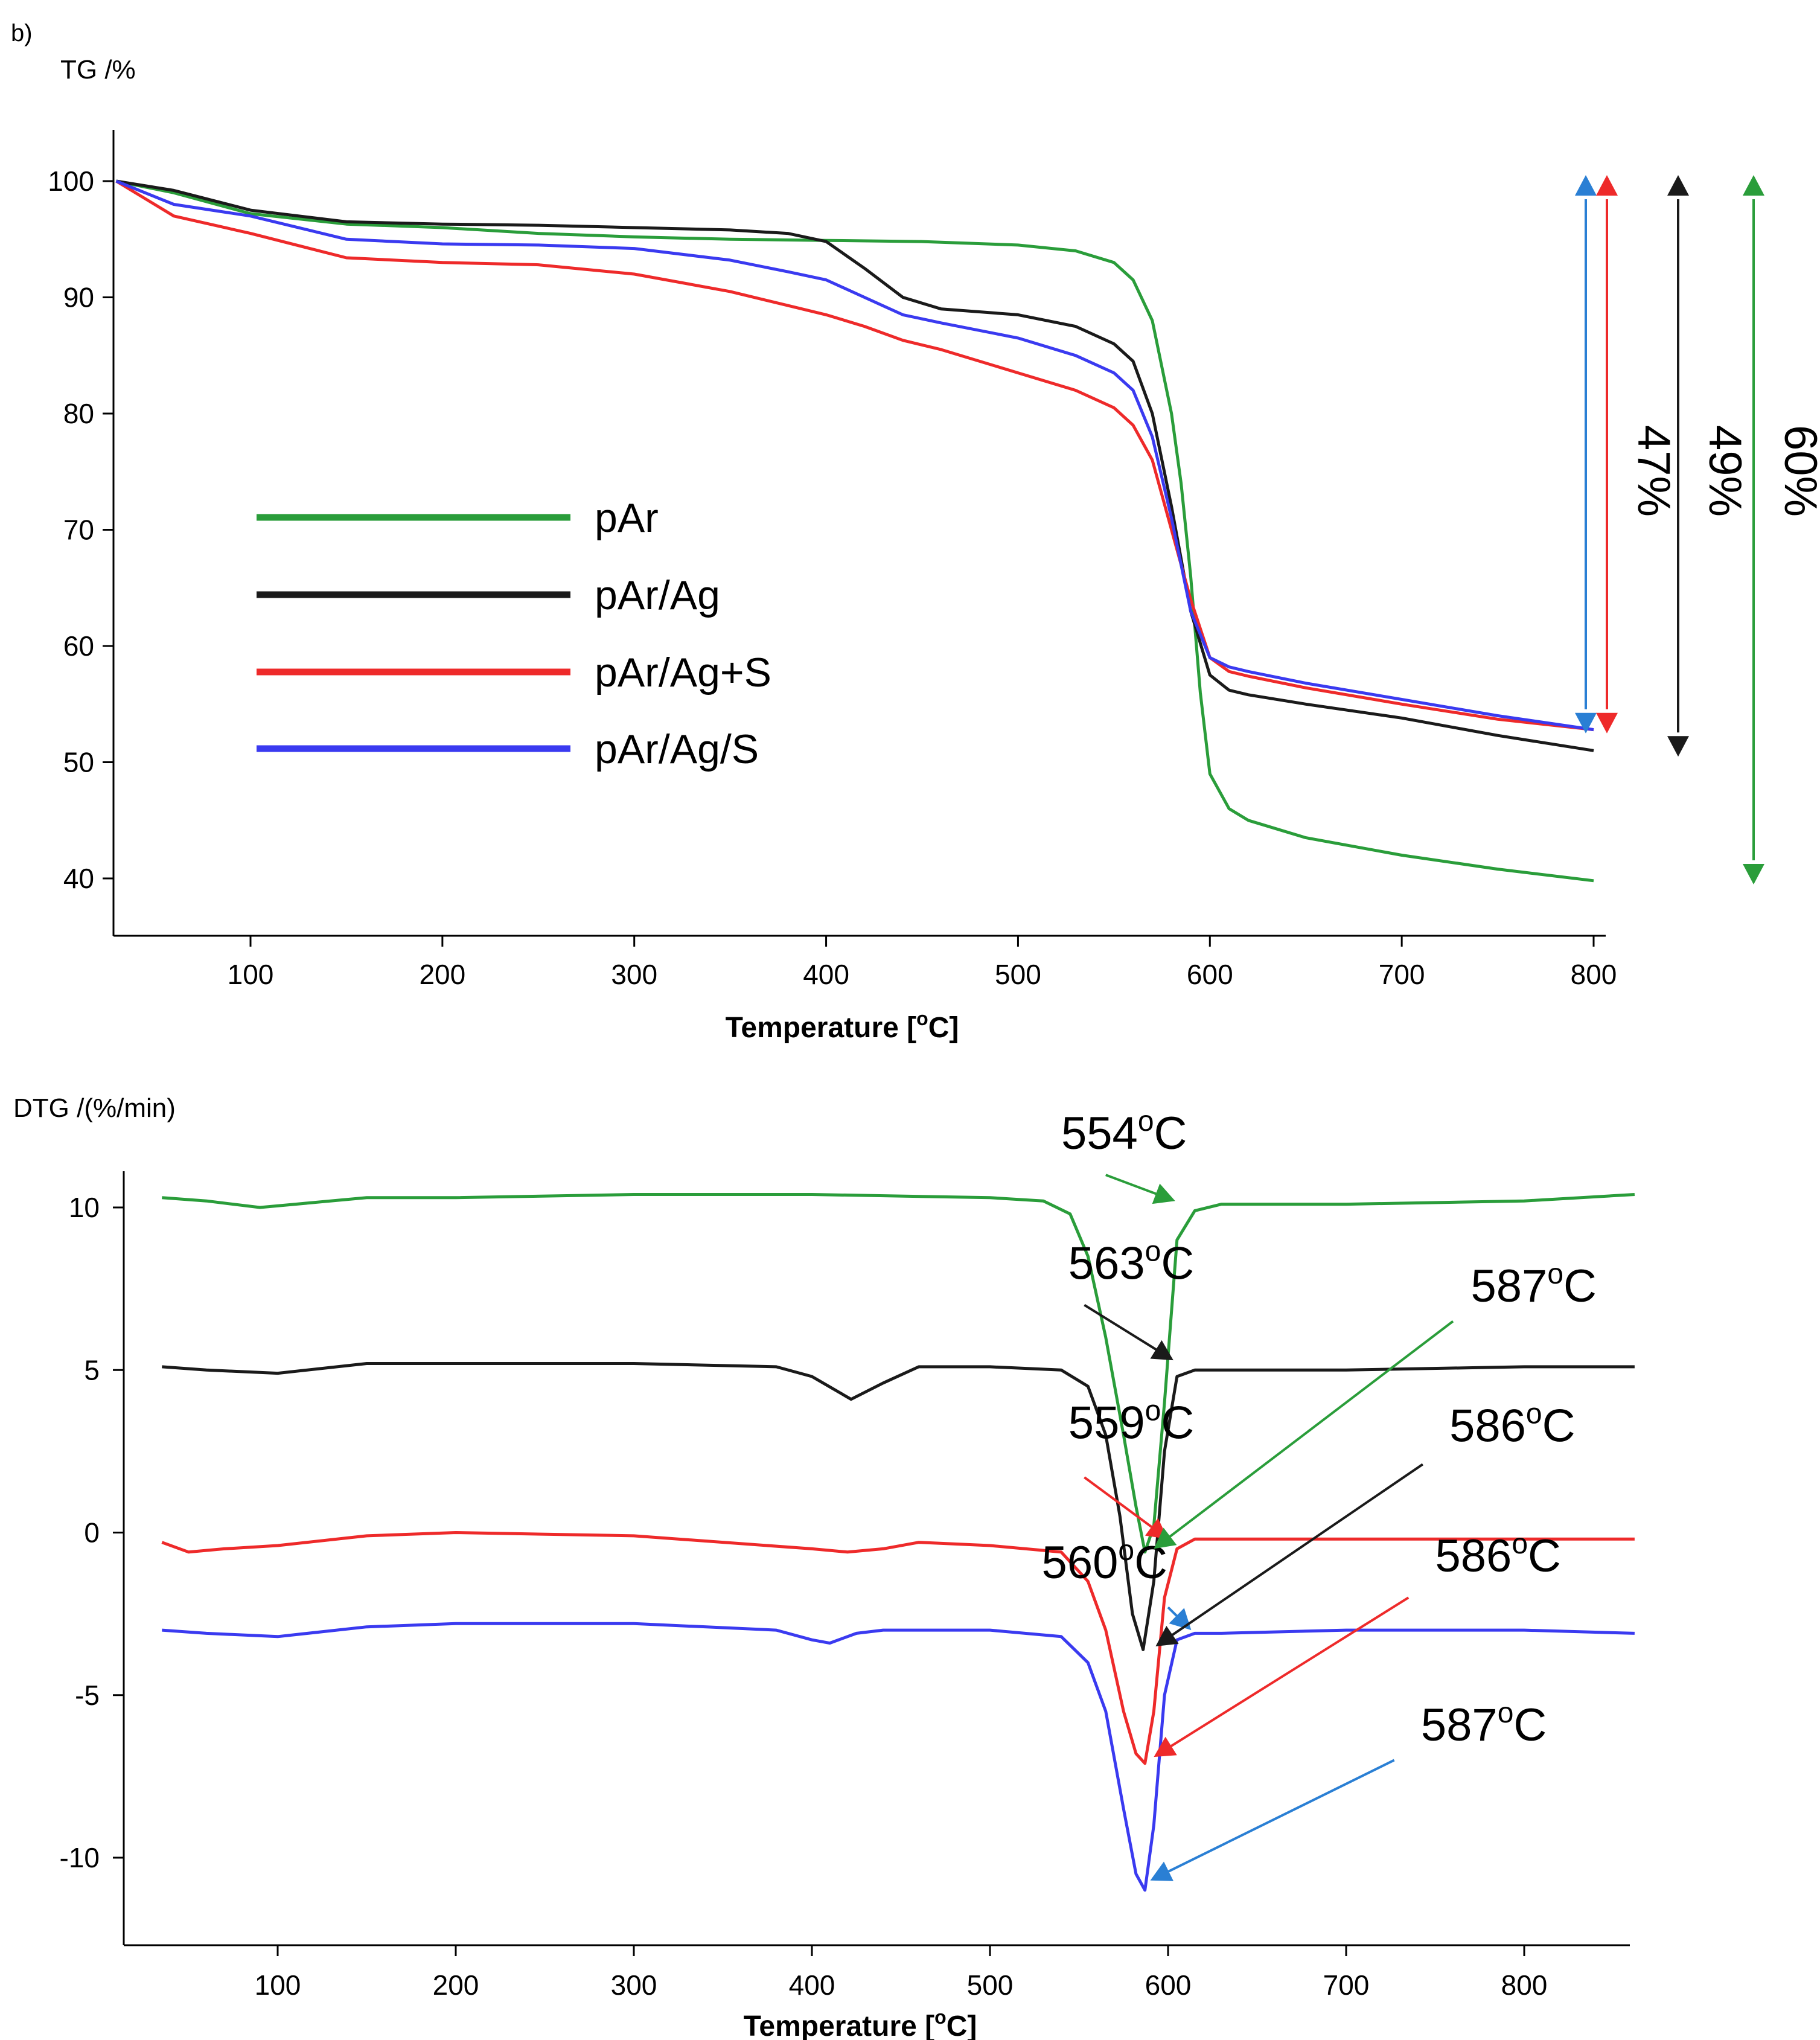 The width and height of the screenshot is (1820, 2040). What do you see at coordinates (278, 1985) in the screenshot?
I see `dtg-x-tick-label: 100` at bounding box center [278, 1985].